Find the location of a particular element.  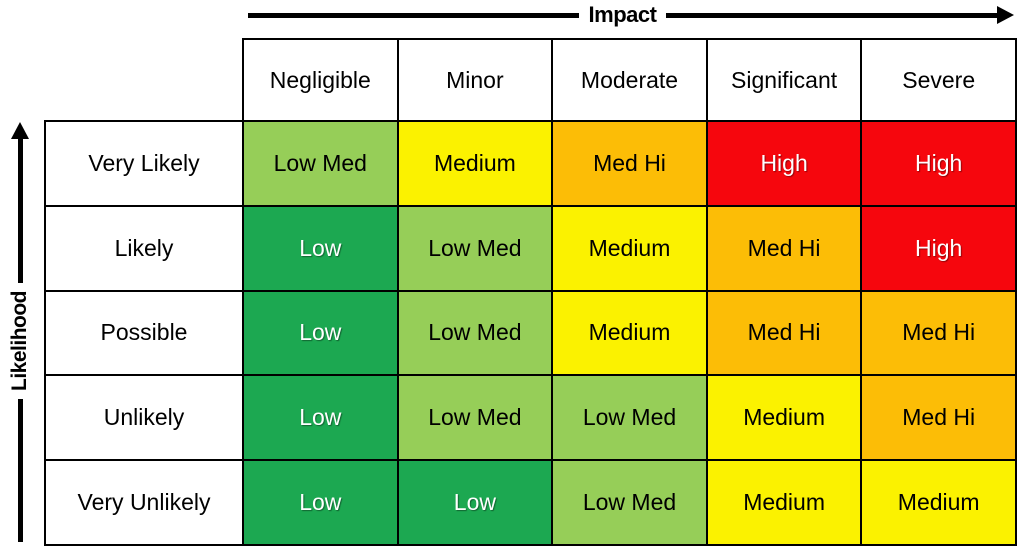

row-header: Very Likely is located at coordinates (144, 163).